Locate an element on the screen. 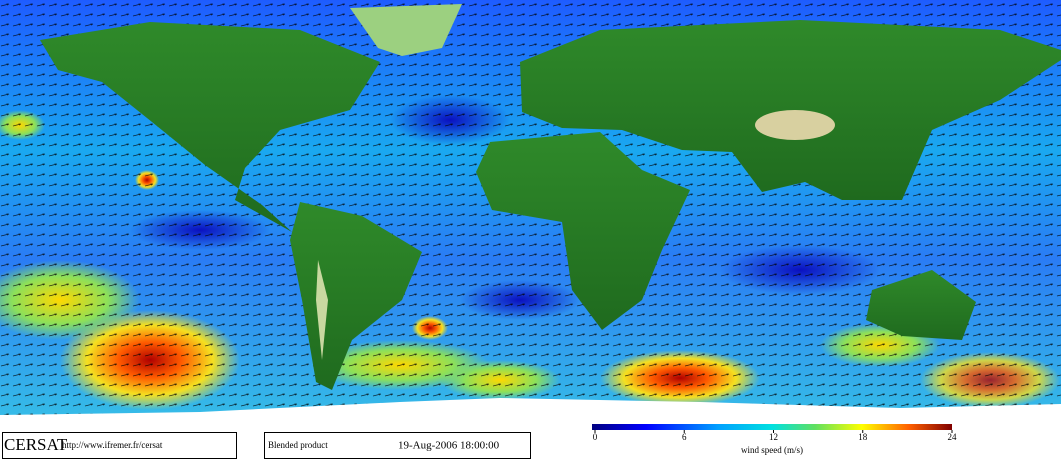 This screenshot has width=1061, height=462. colorbar-tick-label: 6 is located at coordinates (684, 437).